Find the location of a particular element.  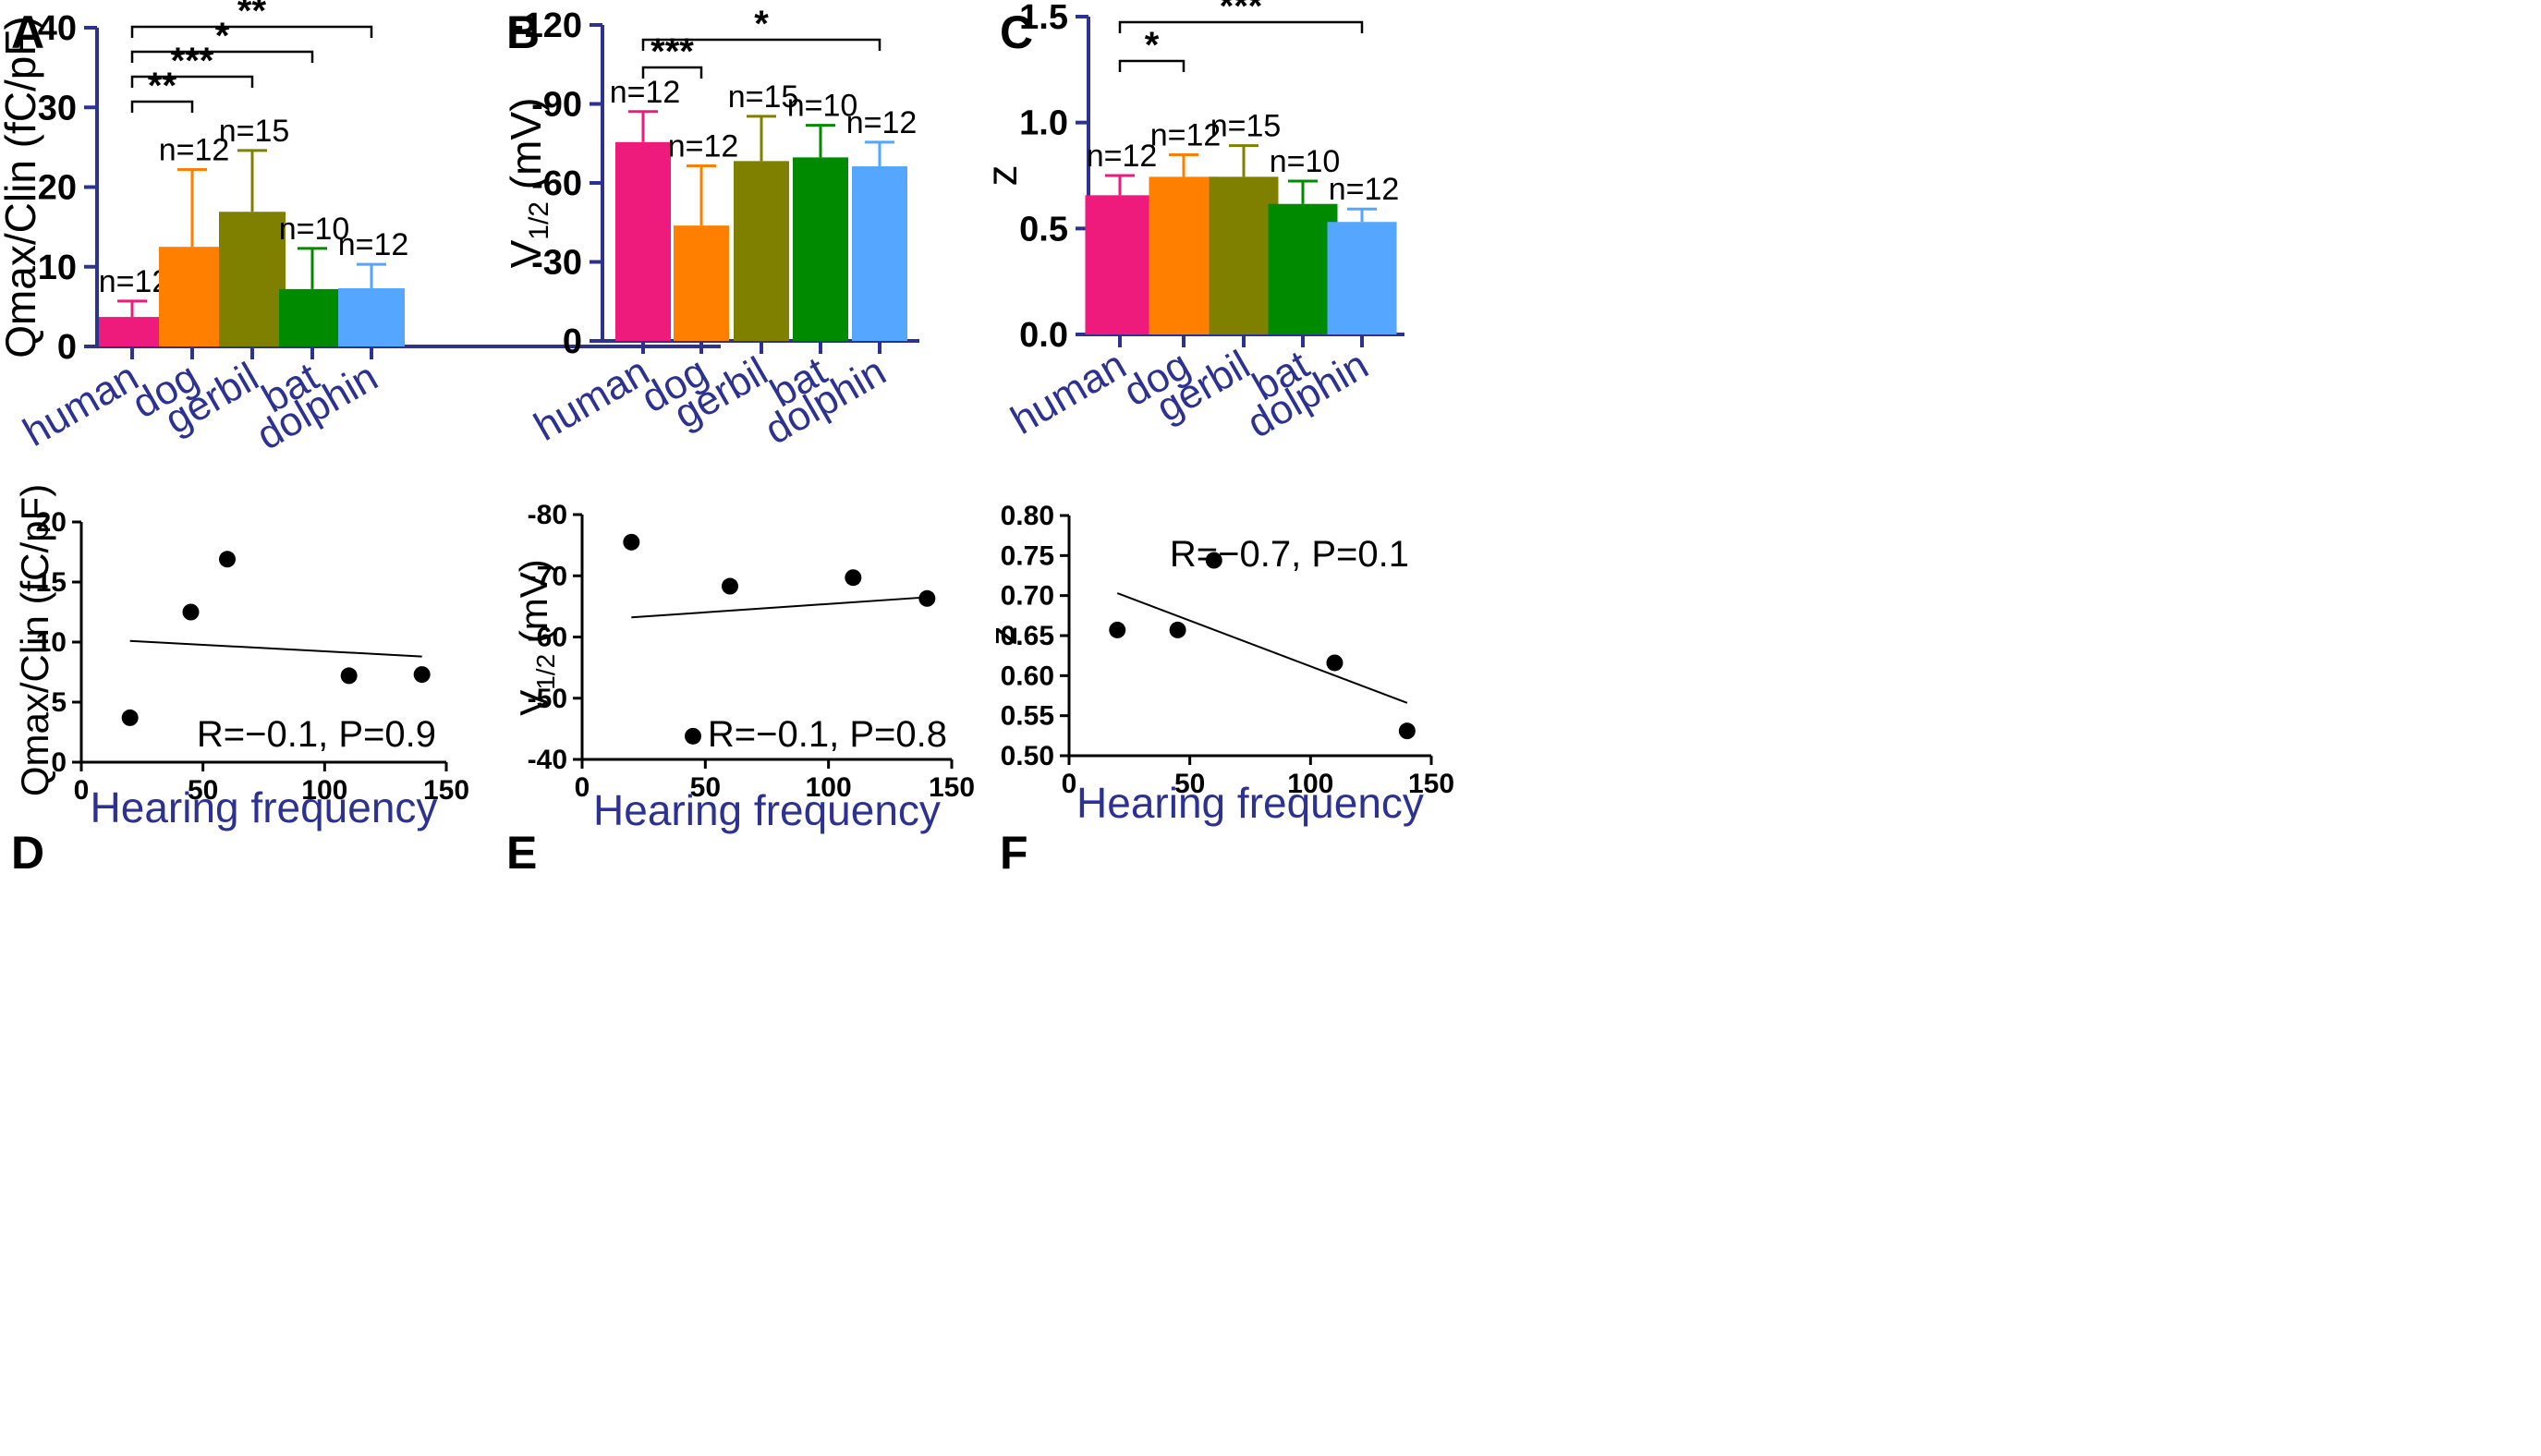

bar-human is located at coordinates (132, 331).